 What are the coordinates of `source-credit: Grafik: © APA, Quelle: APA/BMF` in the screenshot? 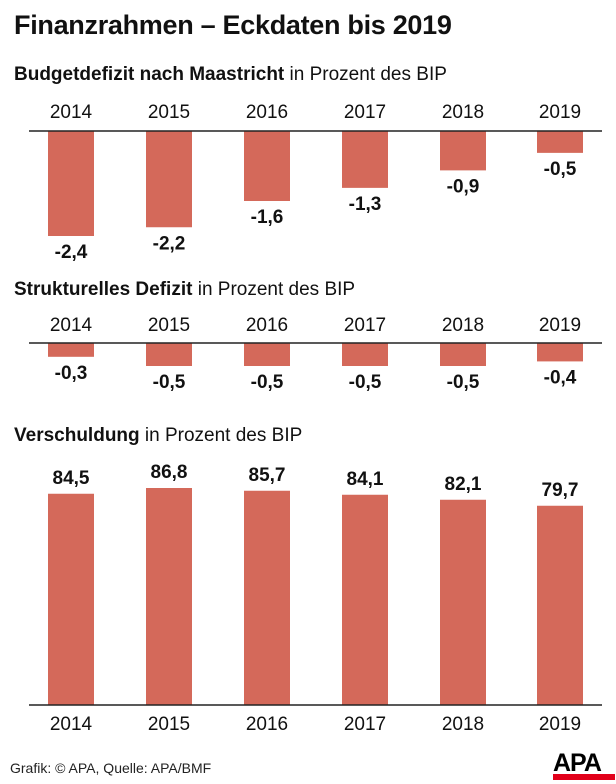 It's located at (111, 768).